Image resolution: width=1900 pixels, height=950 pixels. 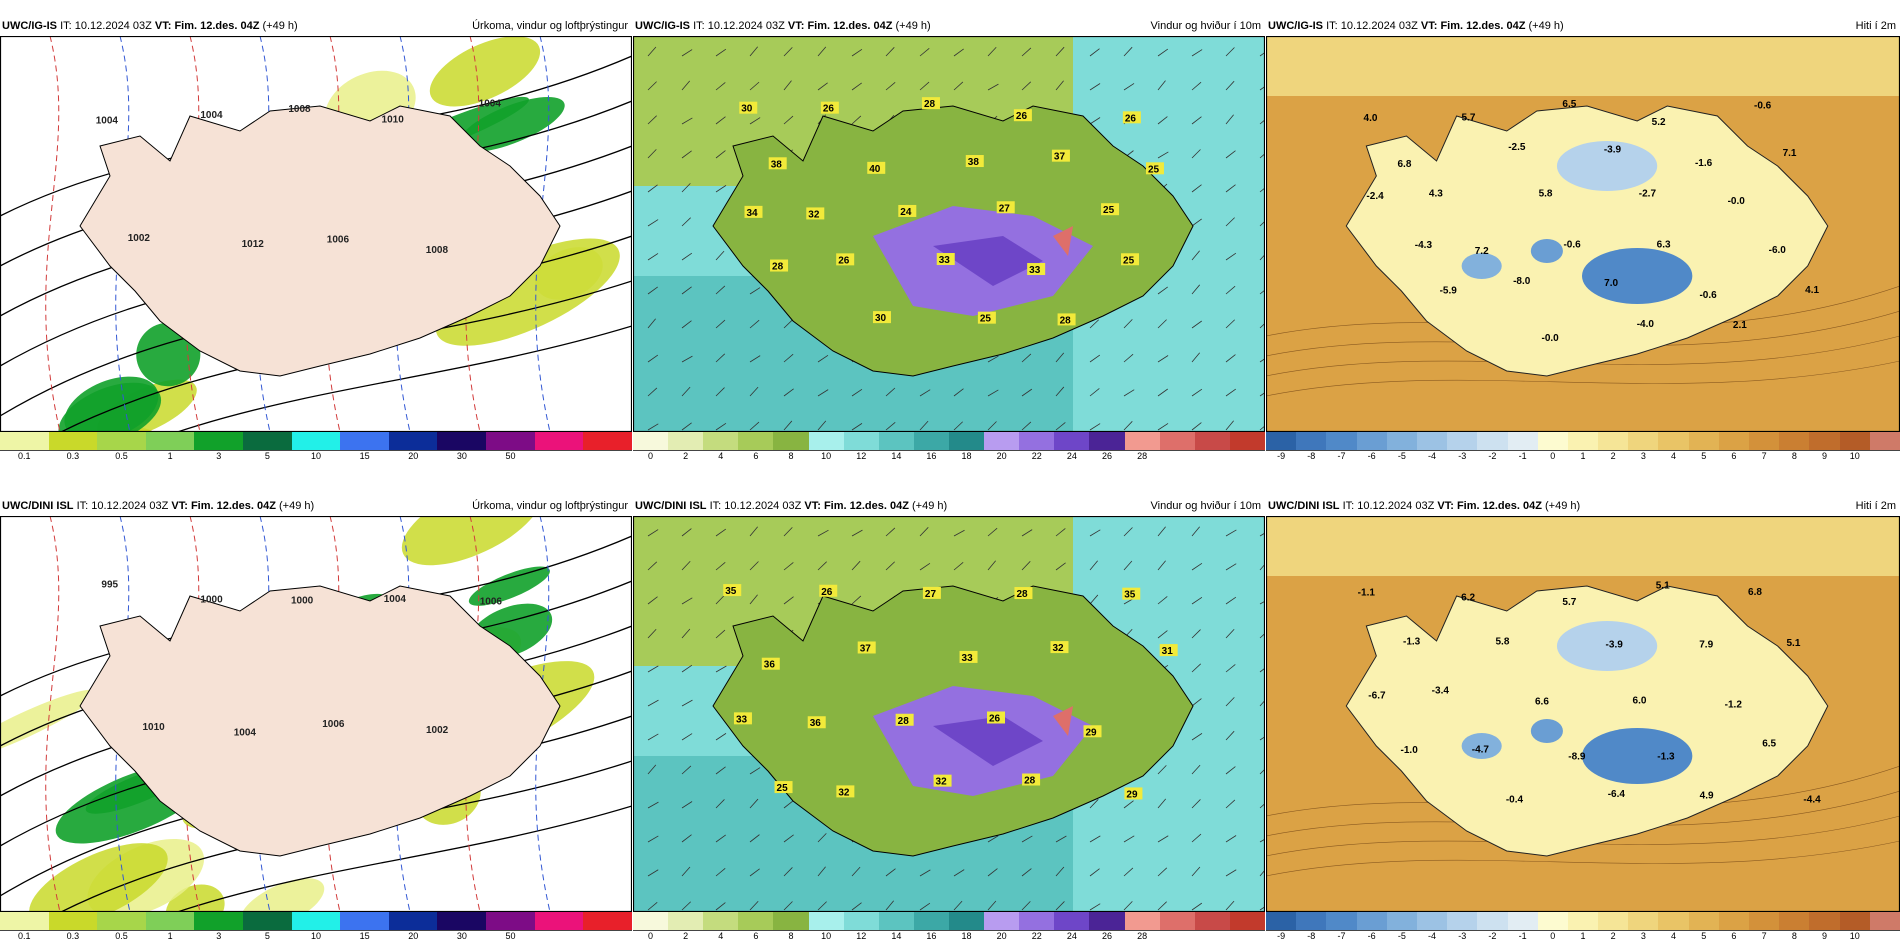 What do you see at coordinates (778, 267) in the screenshot?
I see `wind-map-label: 28` at bounding box center [778, 267].